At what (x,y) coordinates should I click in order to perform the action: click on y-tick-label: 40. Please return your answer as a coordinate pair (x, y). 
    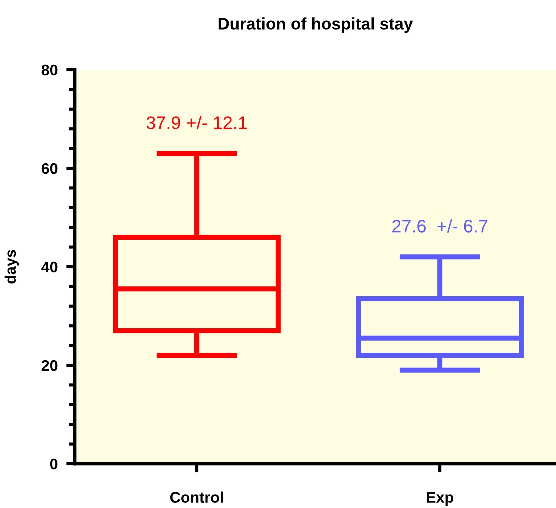
    Looking at the image, I should click on (50, 267).